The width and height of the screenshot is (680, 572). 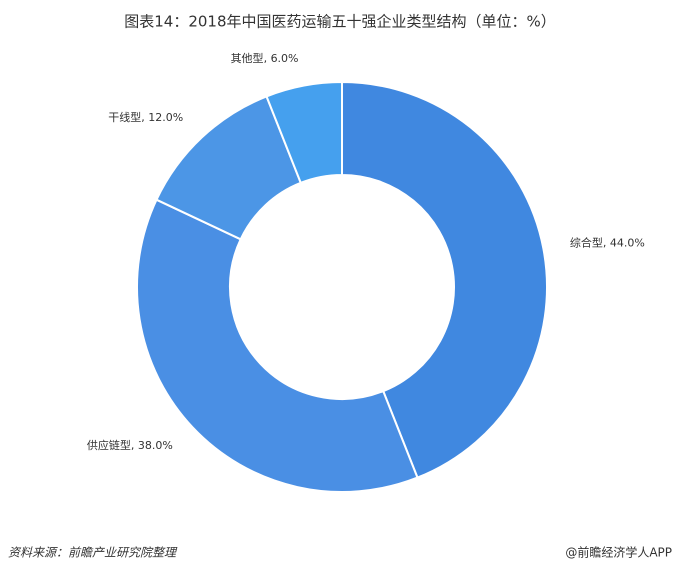 I want to click on data-label: 干线型, 12.0%, so click(x=145, y=117).